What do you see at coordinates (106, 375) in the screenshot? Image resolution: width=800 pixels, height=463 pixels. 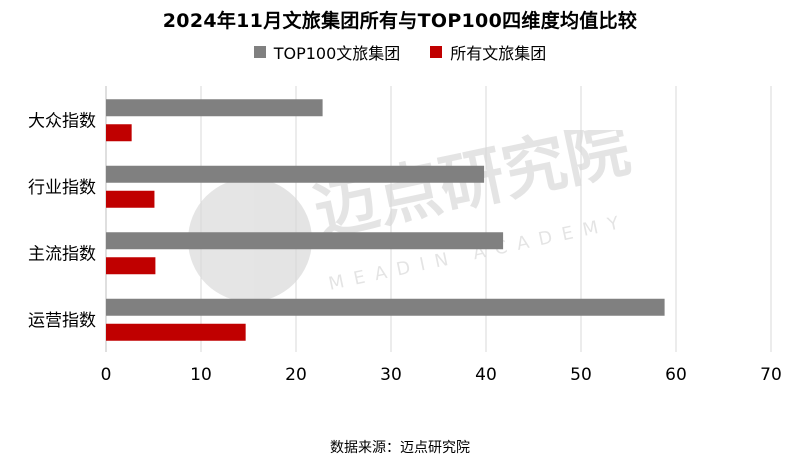 I see `x-tick-label: 0` at bounding box center [106, 375].